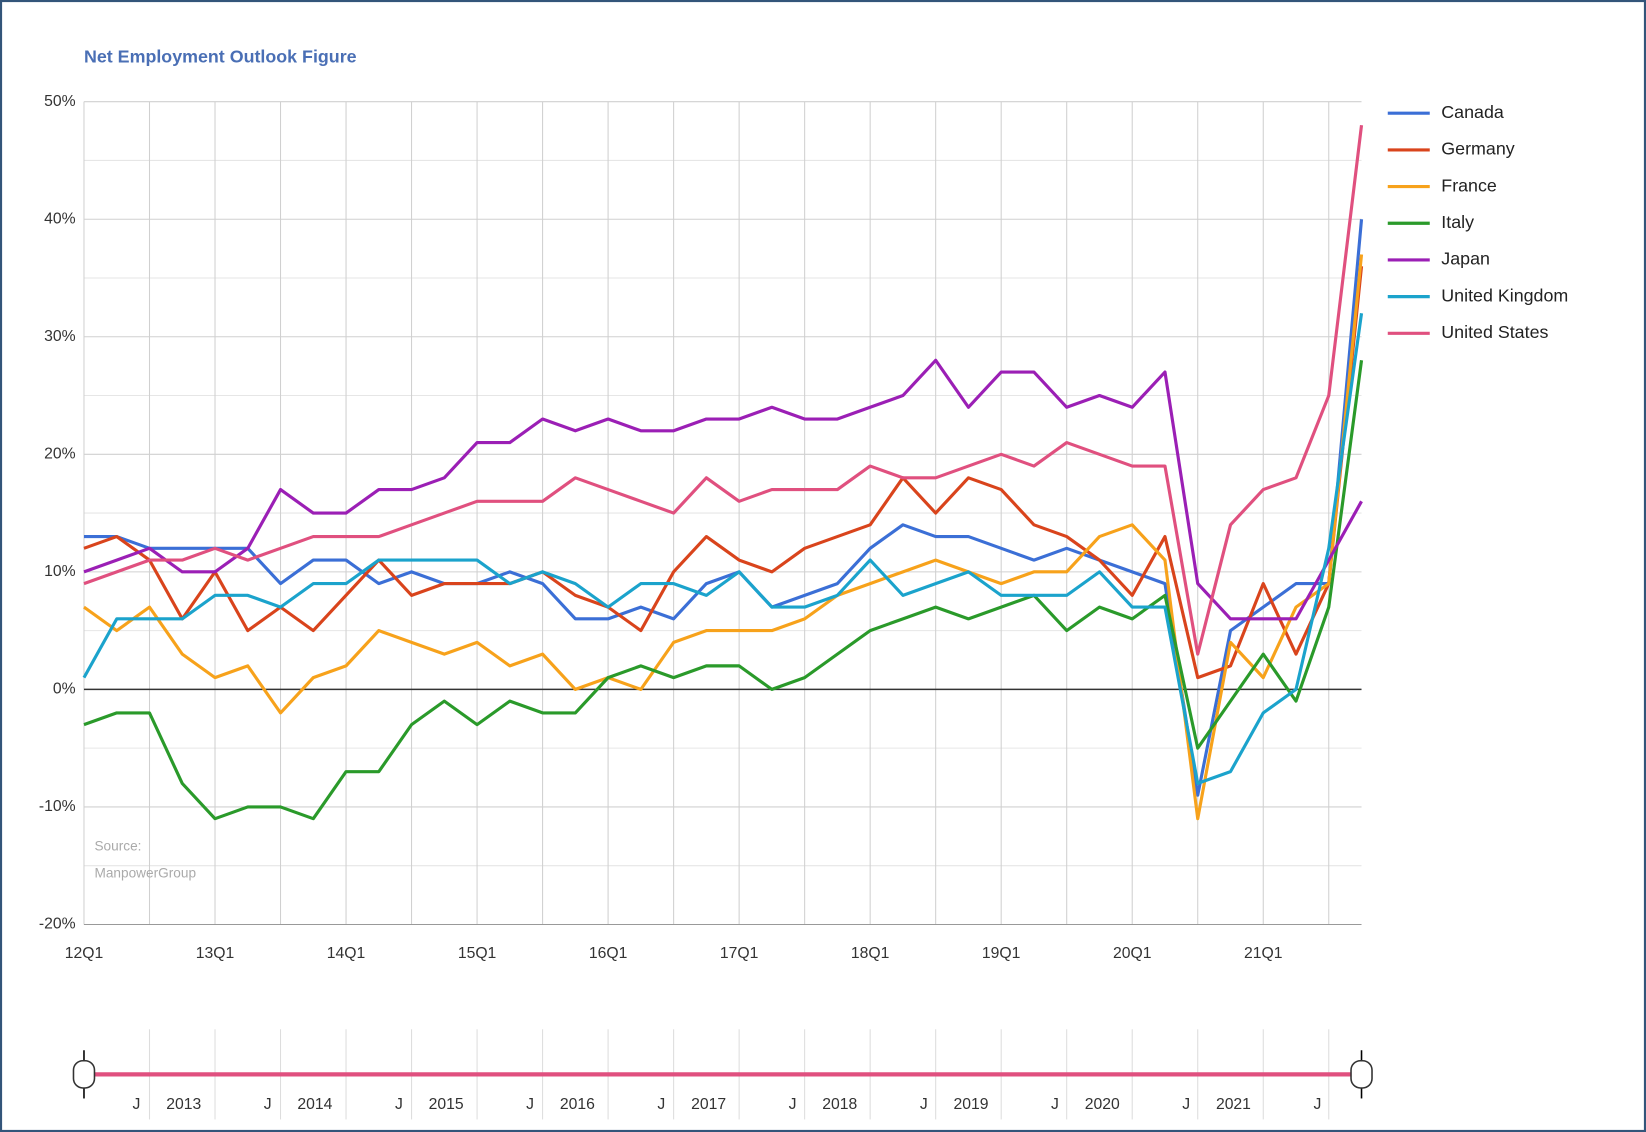 The height and width of the screenshot is (1132, 1646). What do you see at coordinates (839, 1104) in the screenshot?
I see `navigator-label: 2018` at bounding box center [839, 1104].